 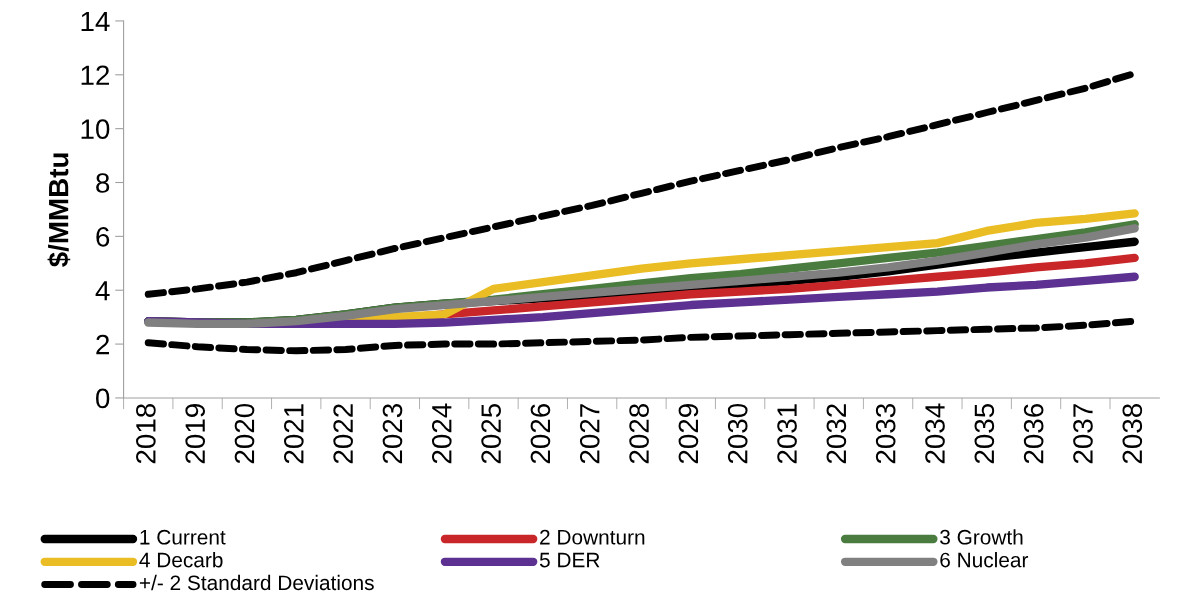 What do you see at coordinates (491, 433) in the screenshot?
I see `x-tick-label: 2025` at bounding box center [491, 433].